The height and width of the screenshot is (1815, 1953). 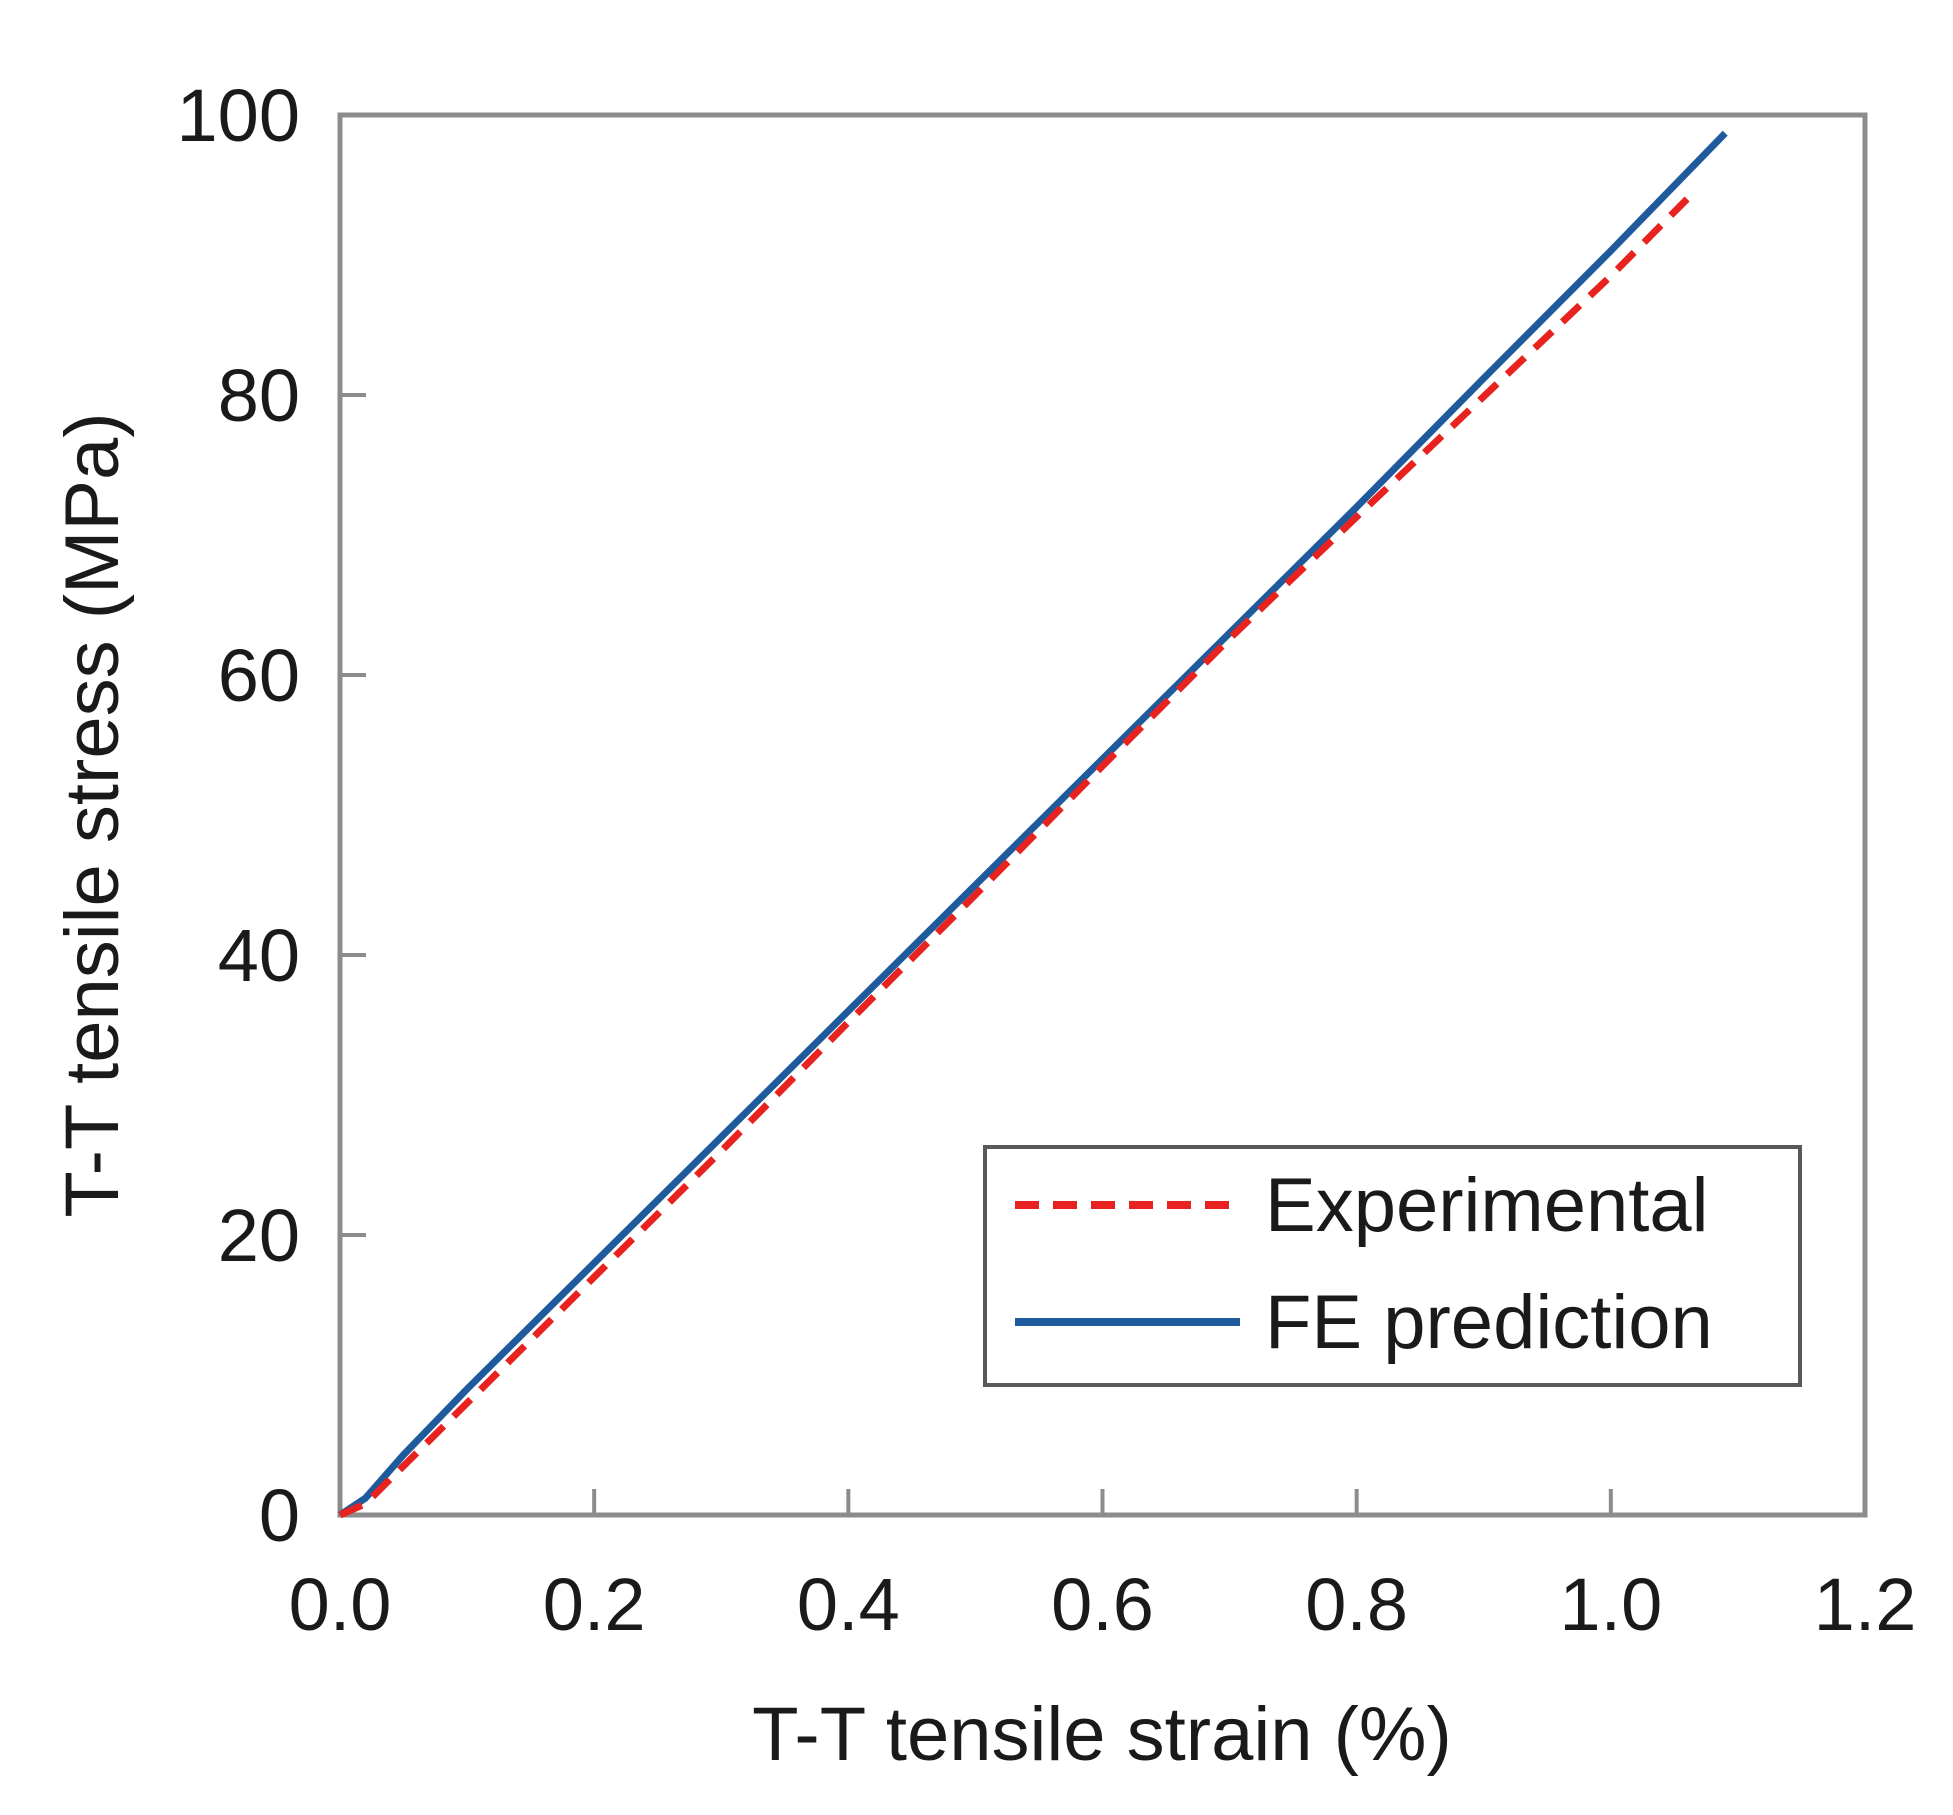 What do you see at coordinates (1865, 1604) in the screenshot?
I see `x-tick-label: 1.2` at bounding box center [1865, 1604].